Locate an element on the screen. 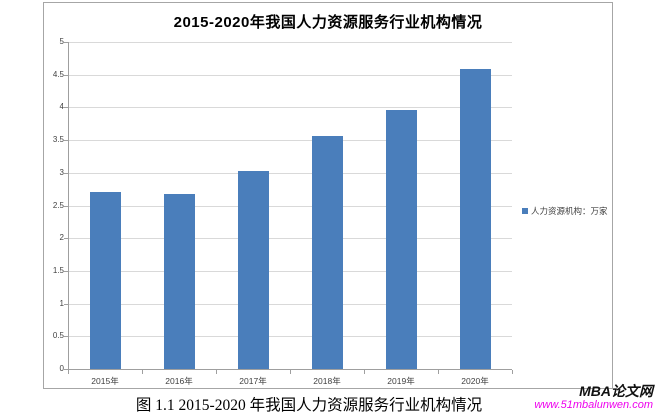 This screenshot has width=656, height=418. y-axis-label: 4.5 is located at coordinates (58, 74).